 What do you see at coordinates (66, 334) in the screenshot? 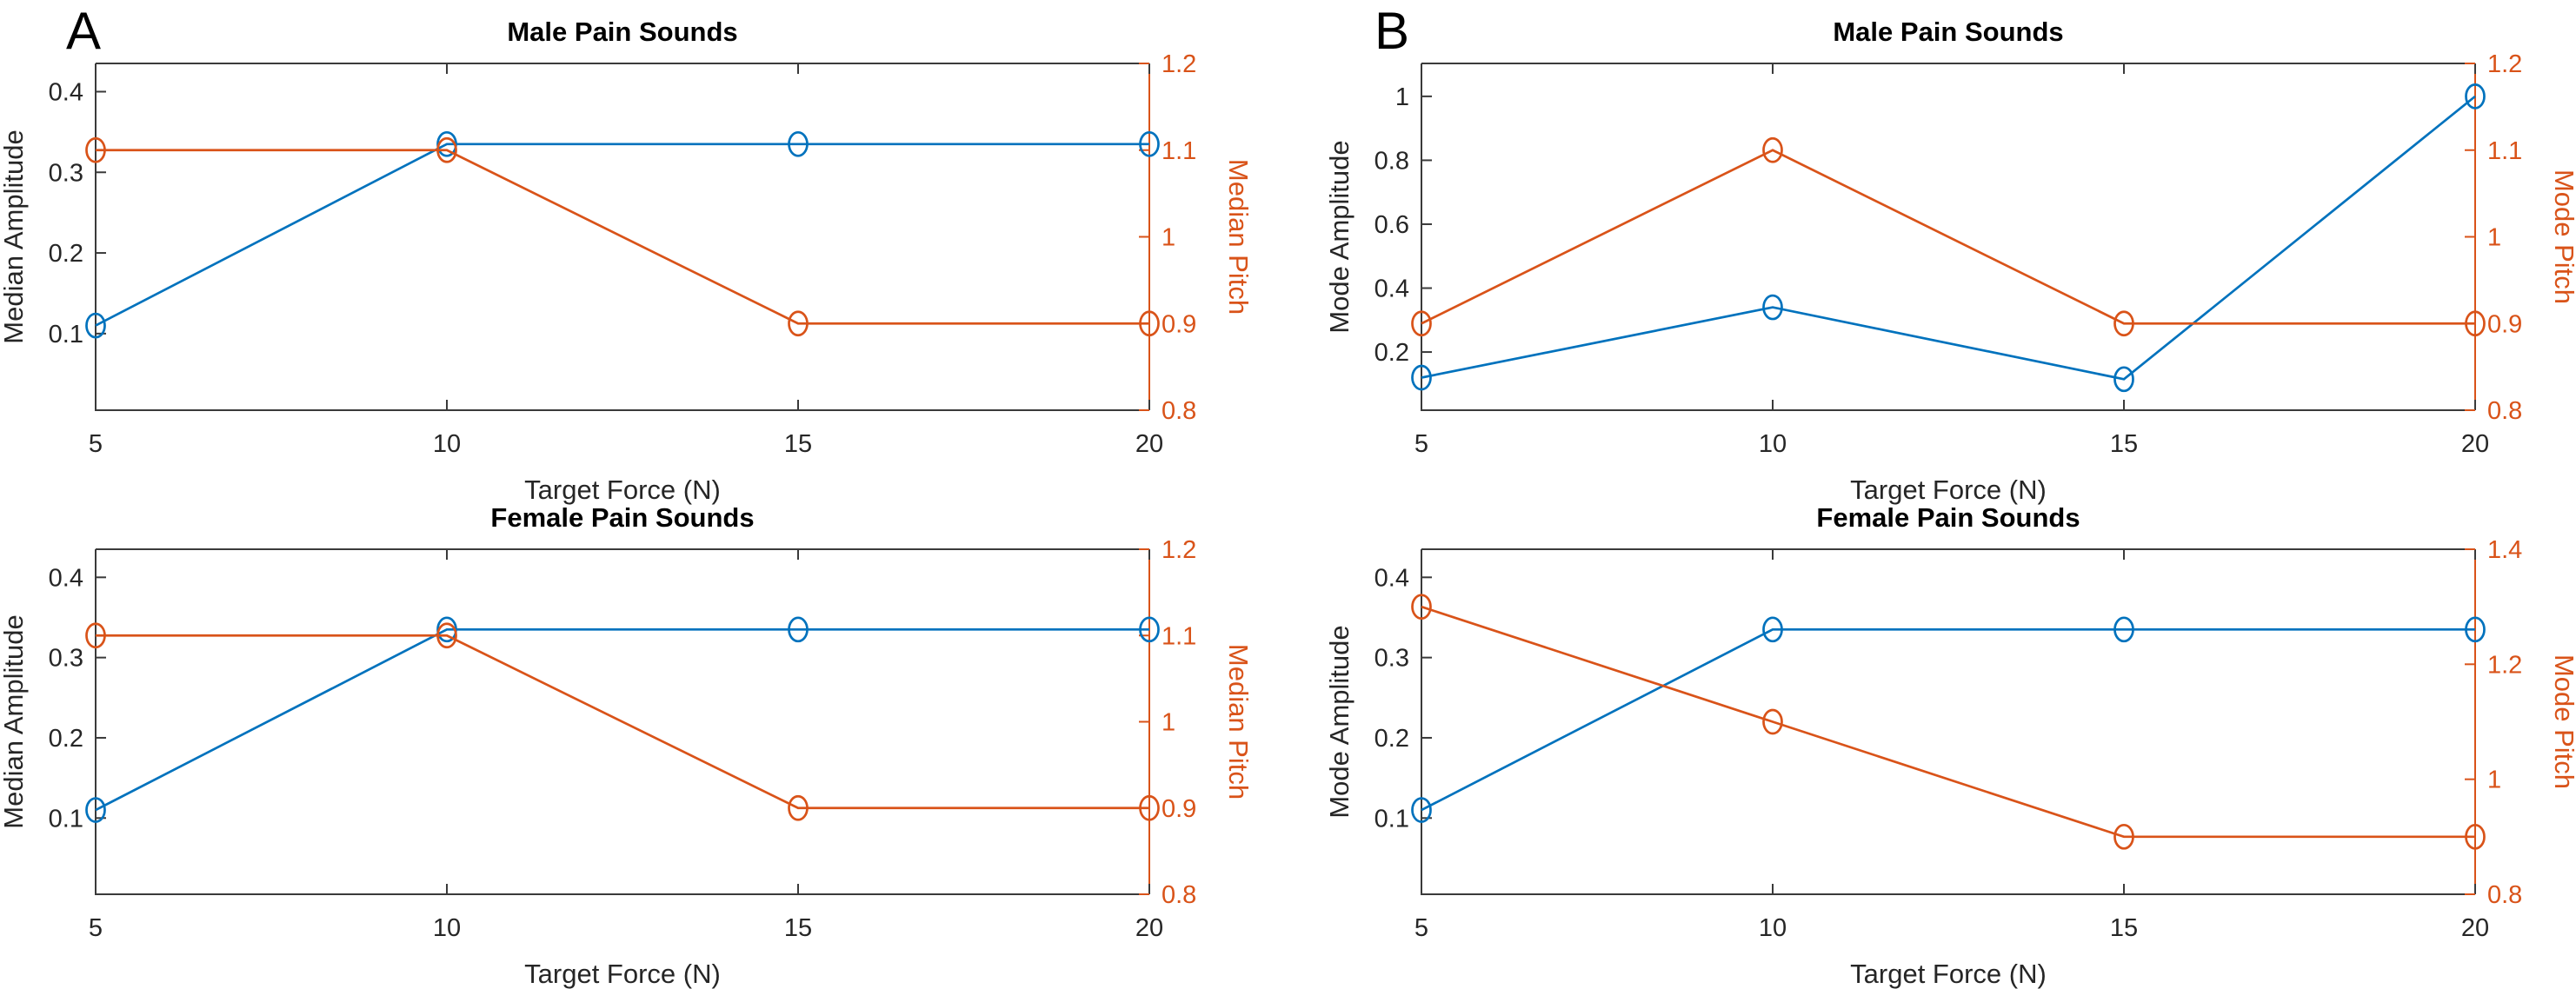
I see `subplot-0-y-tick-label-left: 0.1` at bounding box center [66, 334].